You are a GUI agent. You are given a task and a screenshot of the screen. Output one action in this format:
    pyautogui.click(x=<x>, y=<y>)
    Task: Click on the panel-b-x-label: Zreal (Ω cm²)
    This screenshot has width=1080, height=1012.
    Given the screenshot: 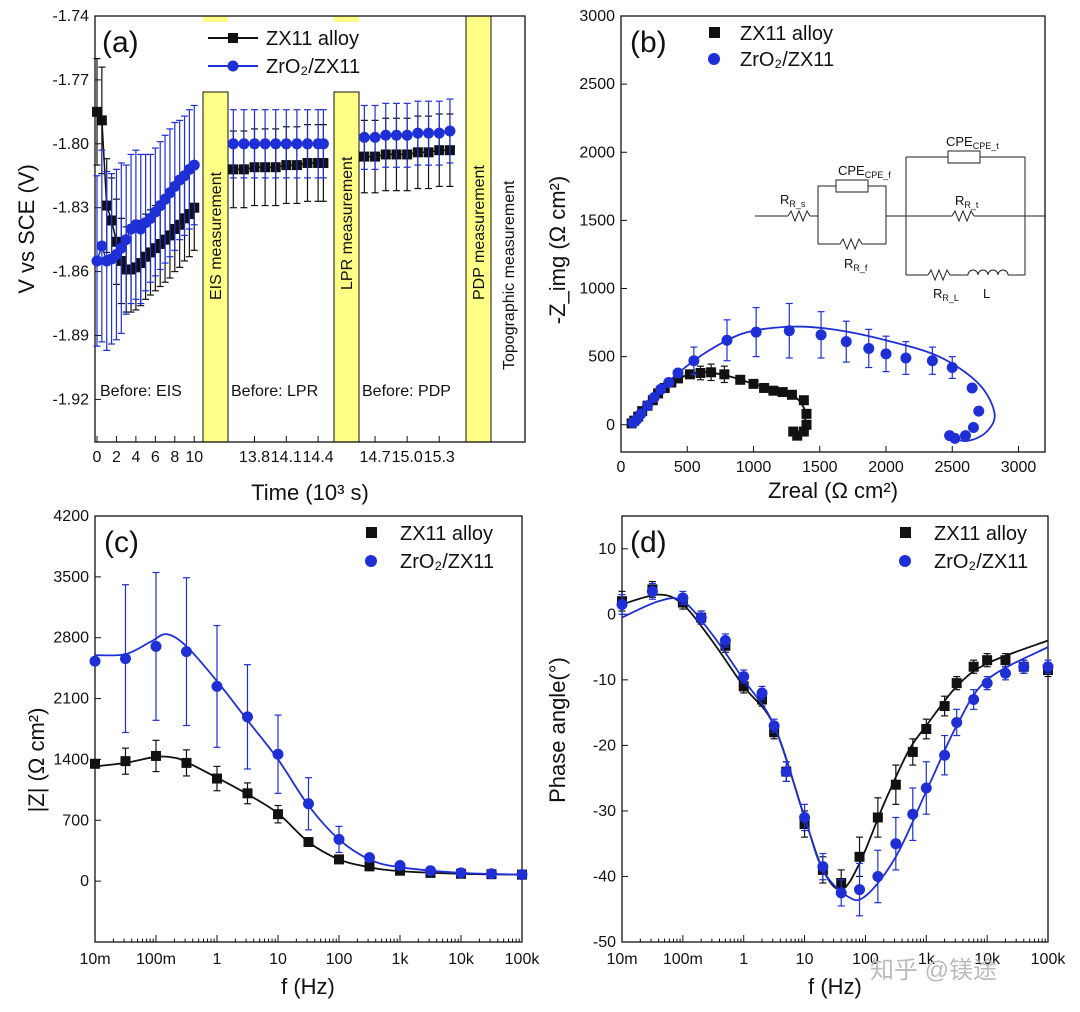 What is the action you would take?
    pyautogui.click(x=833, y=490)
    